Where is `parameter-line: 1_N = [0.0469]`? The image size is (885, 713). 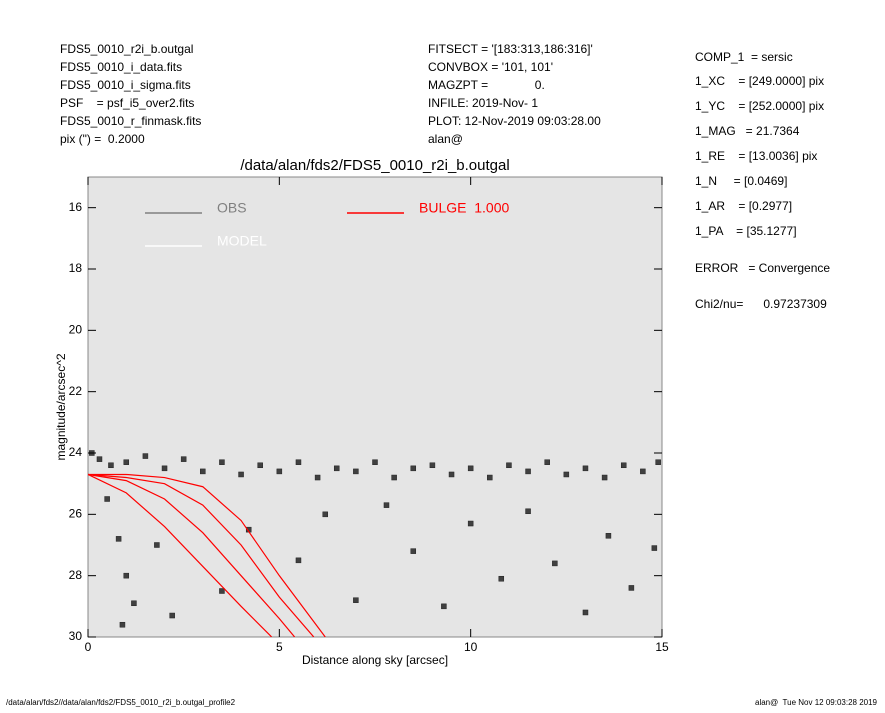
parameter-line: 1_N = [0.0469] is located at coordinates (741, 181).